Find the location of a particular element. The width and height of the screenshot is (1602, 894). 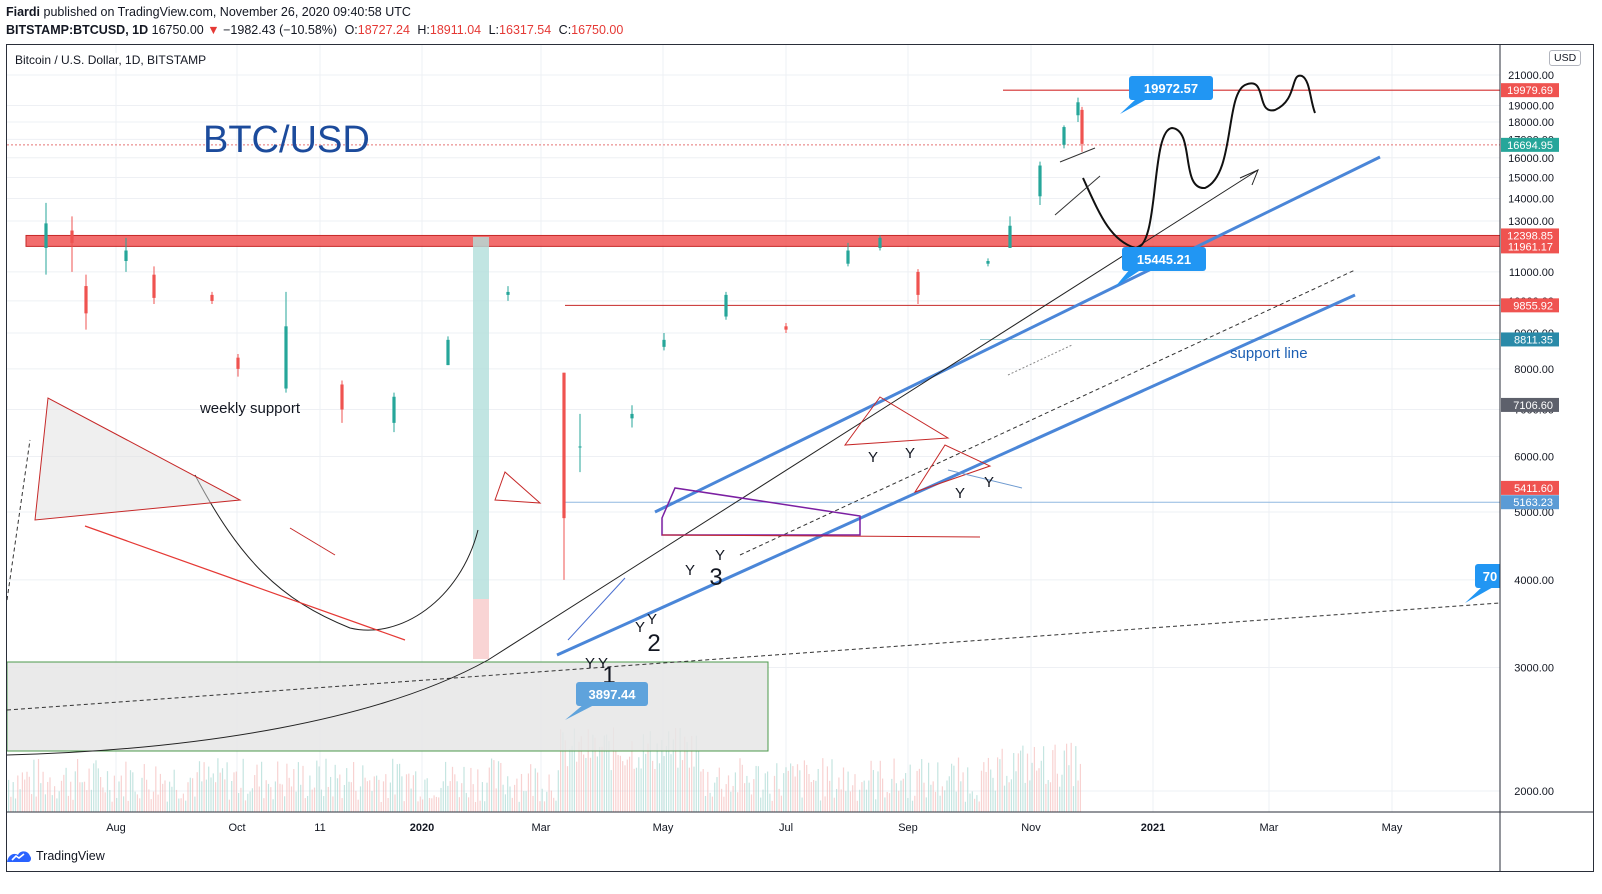

price-label-bg is located at coordinates (1530, 502).